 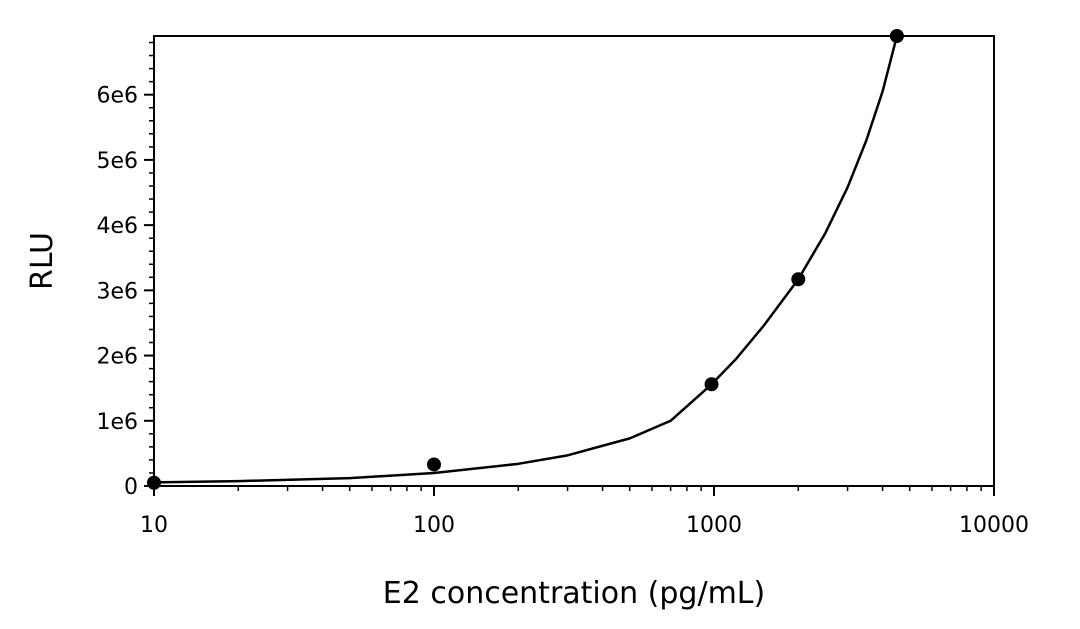 I want to click on y-tick-label: 4e6, so click(x=117, y=226).